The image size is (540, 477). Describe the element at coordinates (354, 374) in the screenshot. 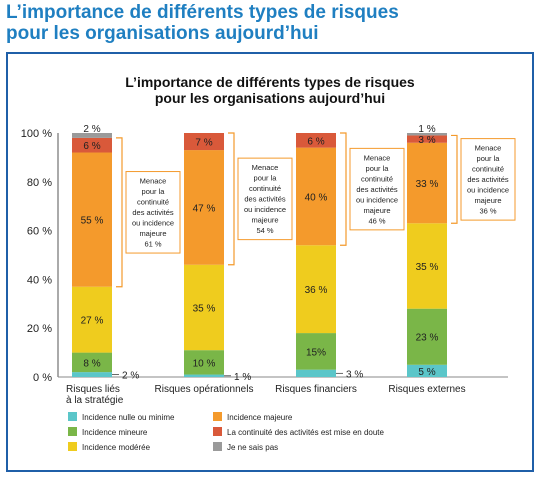

I see `segment-label: 3 %` at that location.